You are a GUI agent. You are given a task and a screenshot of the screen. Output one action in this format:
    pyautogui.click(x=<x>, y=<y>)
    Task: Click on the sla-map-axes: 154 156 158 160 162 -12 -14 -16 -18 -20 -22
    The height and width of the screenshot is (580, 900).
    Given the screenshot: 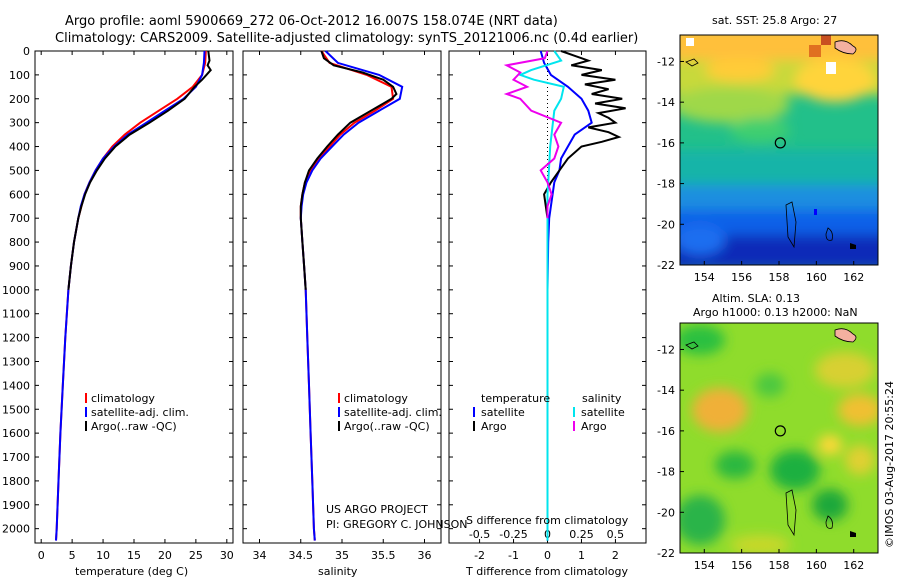 What is the action you would take?
    pyautogui.click(x=760, y=457)
    